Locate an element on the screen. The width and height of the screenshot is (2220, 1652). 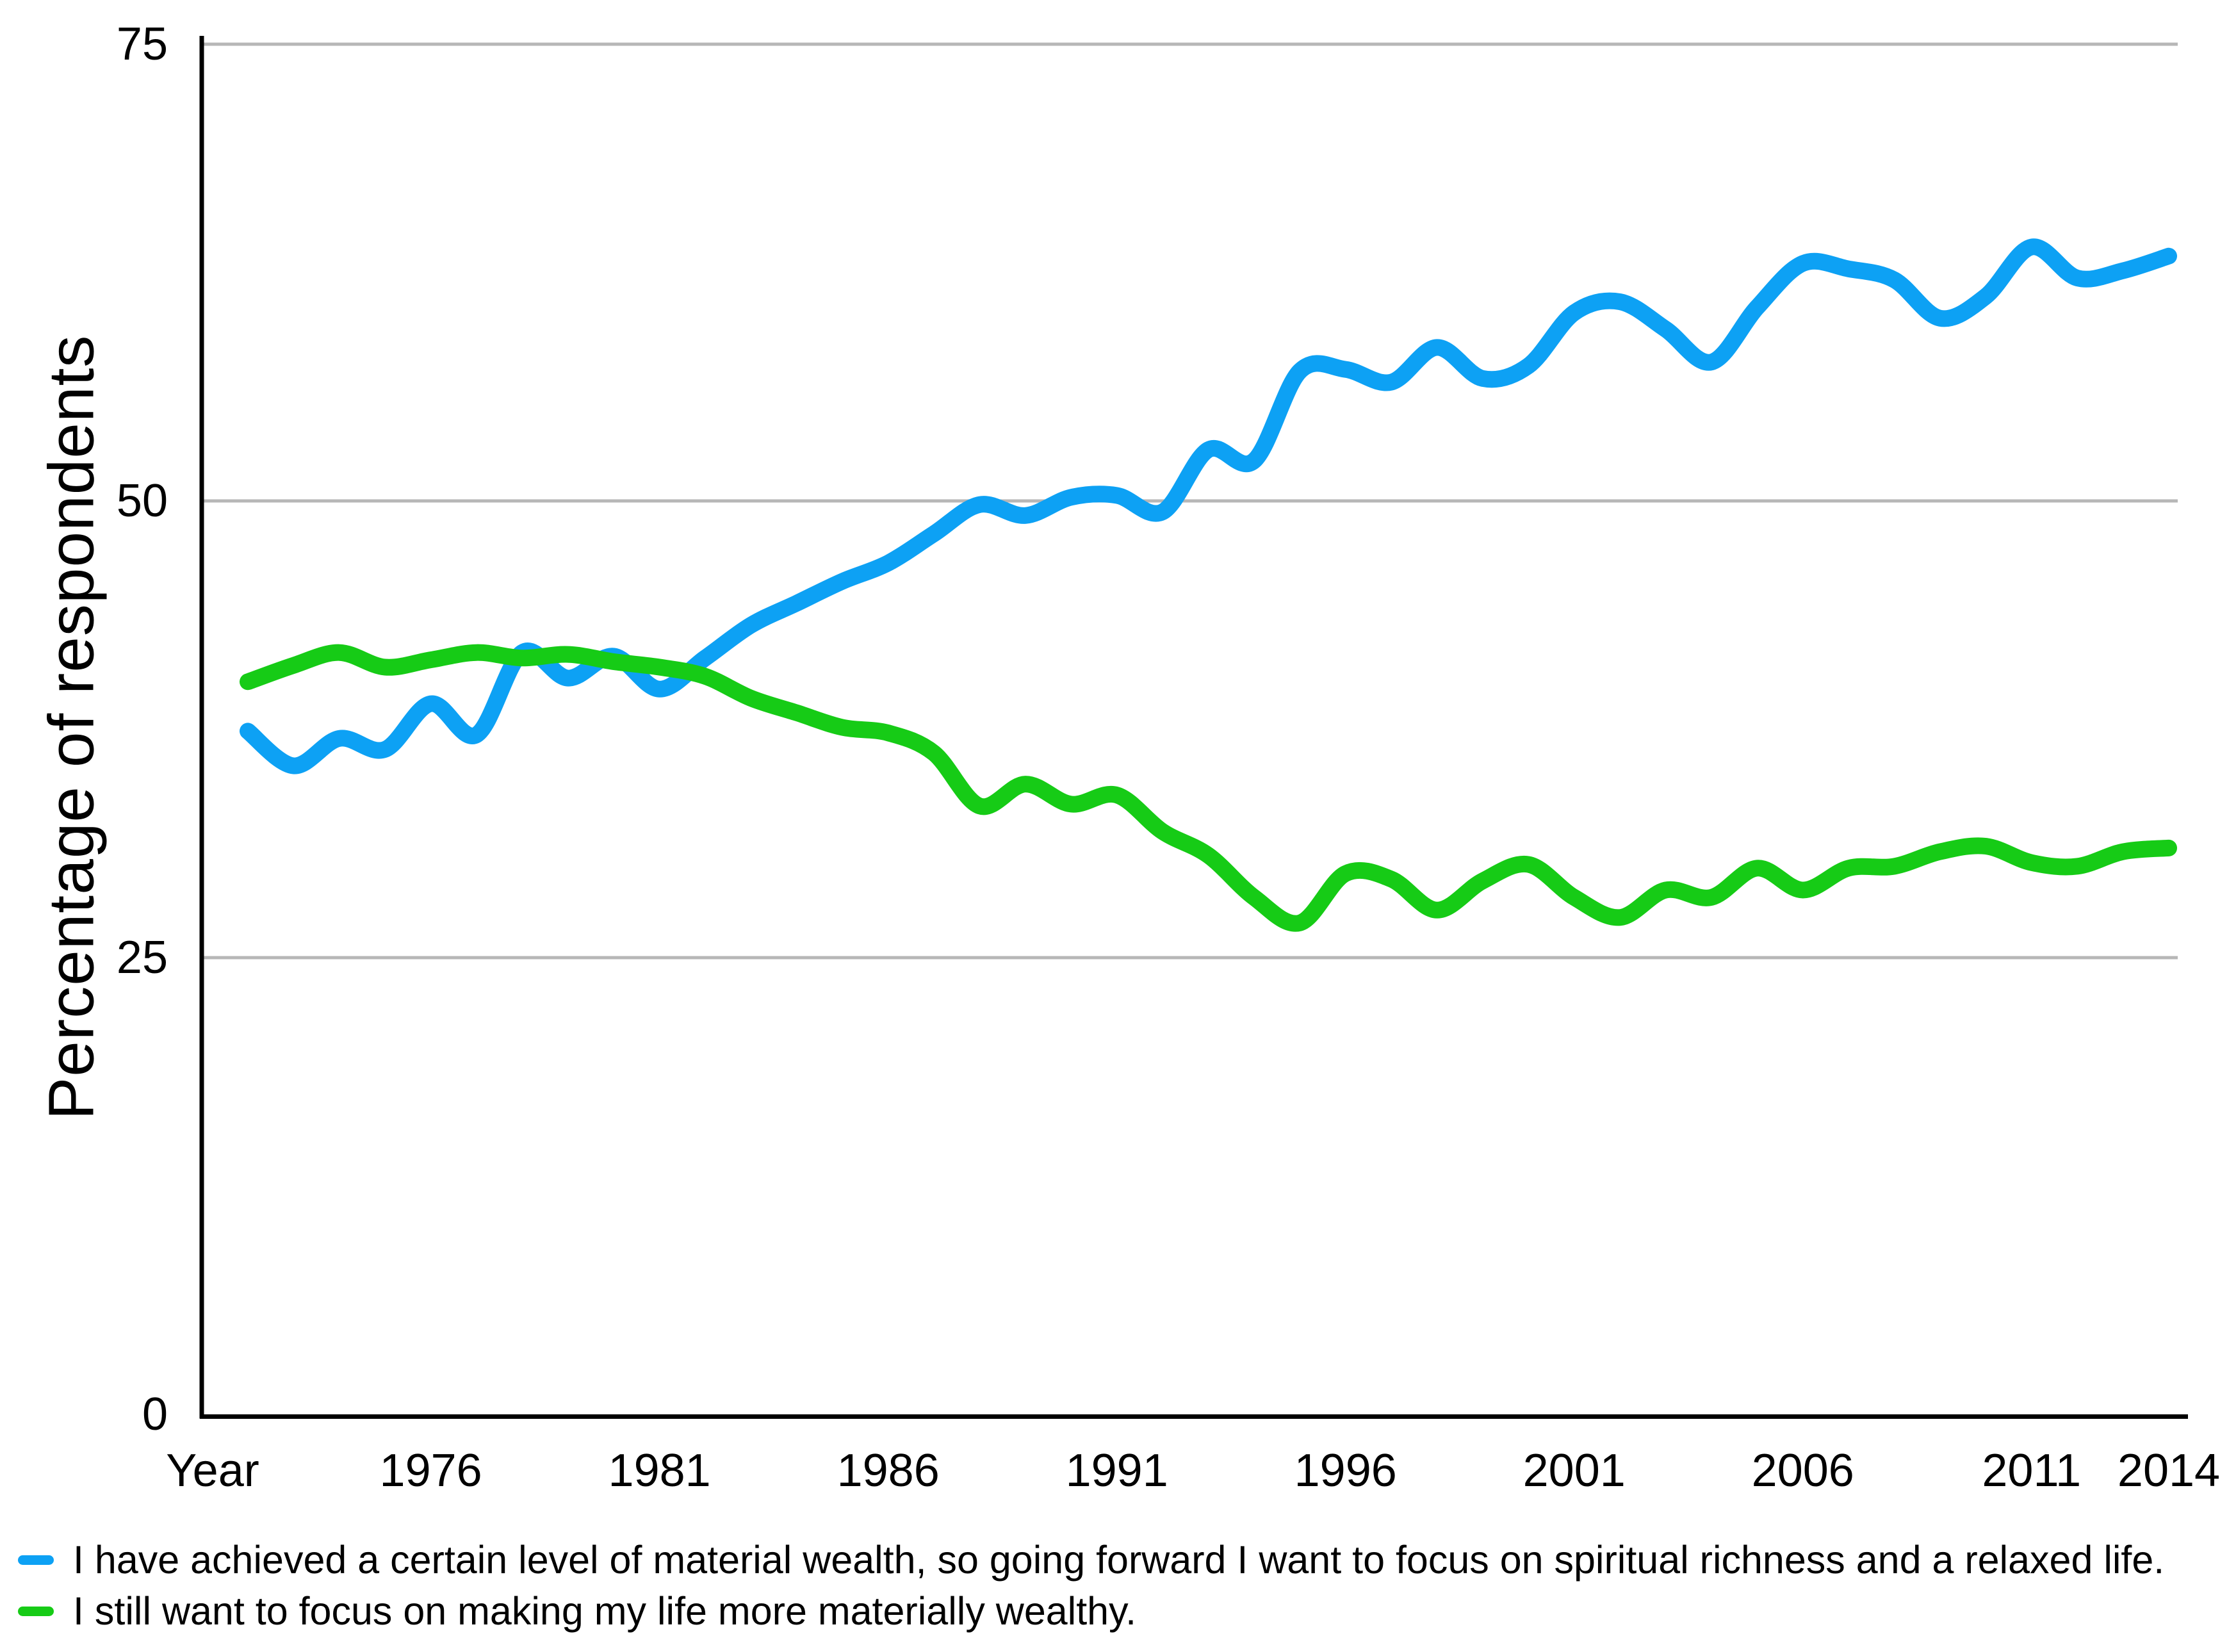
y-tick-label-75: 75 is located at coordinates (143, 44).